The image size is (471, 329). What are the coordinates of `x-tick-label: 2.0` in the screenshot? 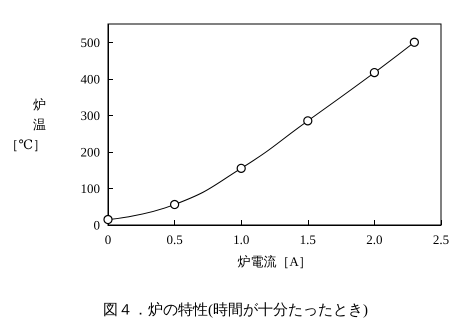 It's located at (374, 239).